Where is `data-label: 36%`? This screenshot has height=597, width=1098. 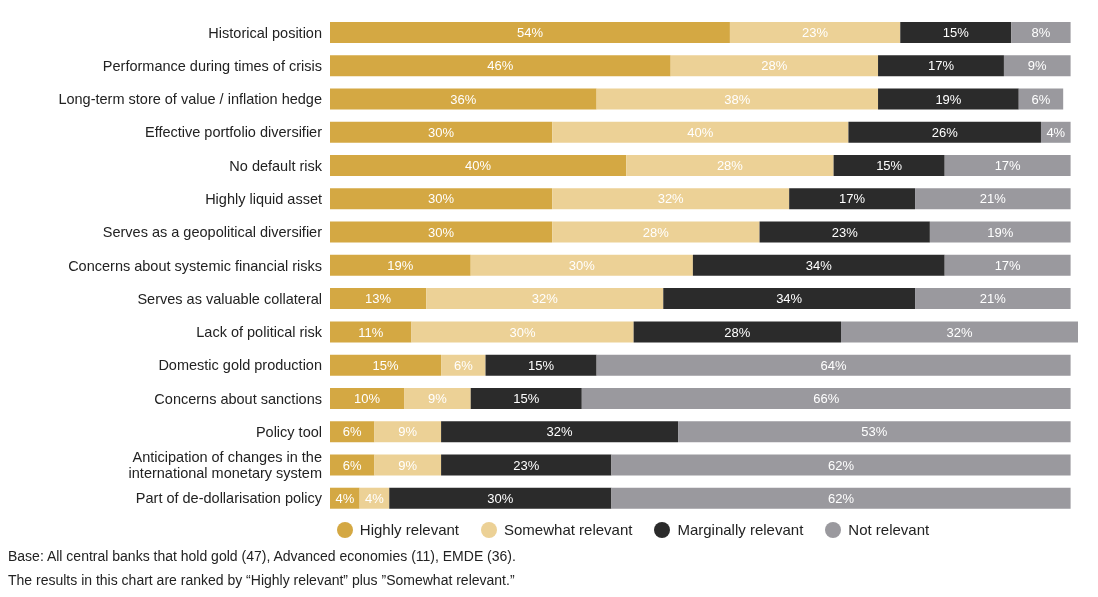
data-label: 36% is located at coordinates (463, 99).